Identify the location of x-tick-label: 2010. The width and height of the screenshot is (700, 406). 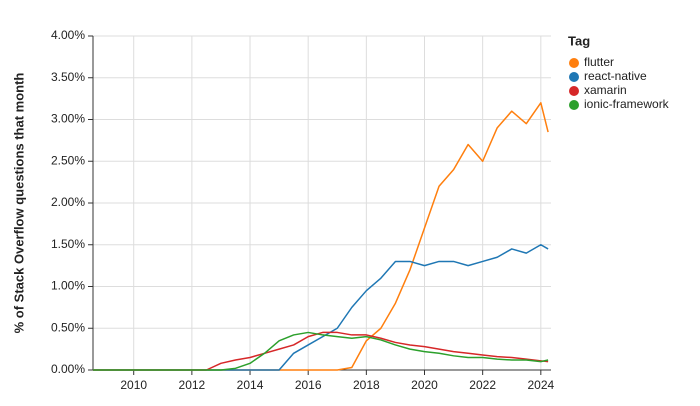
(133, 385).